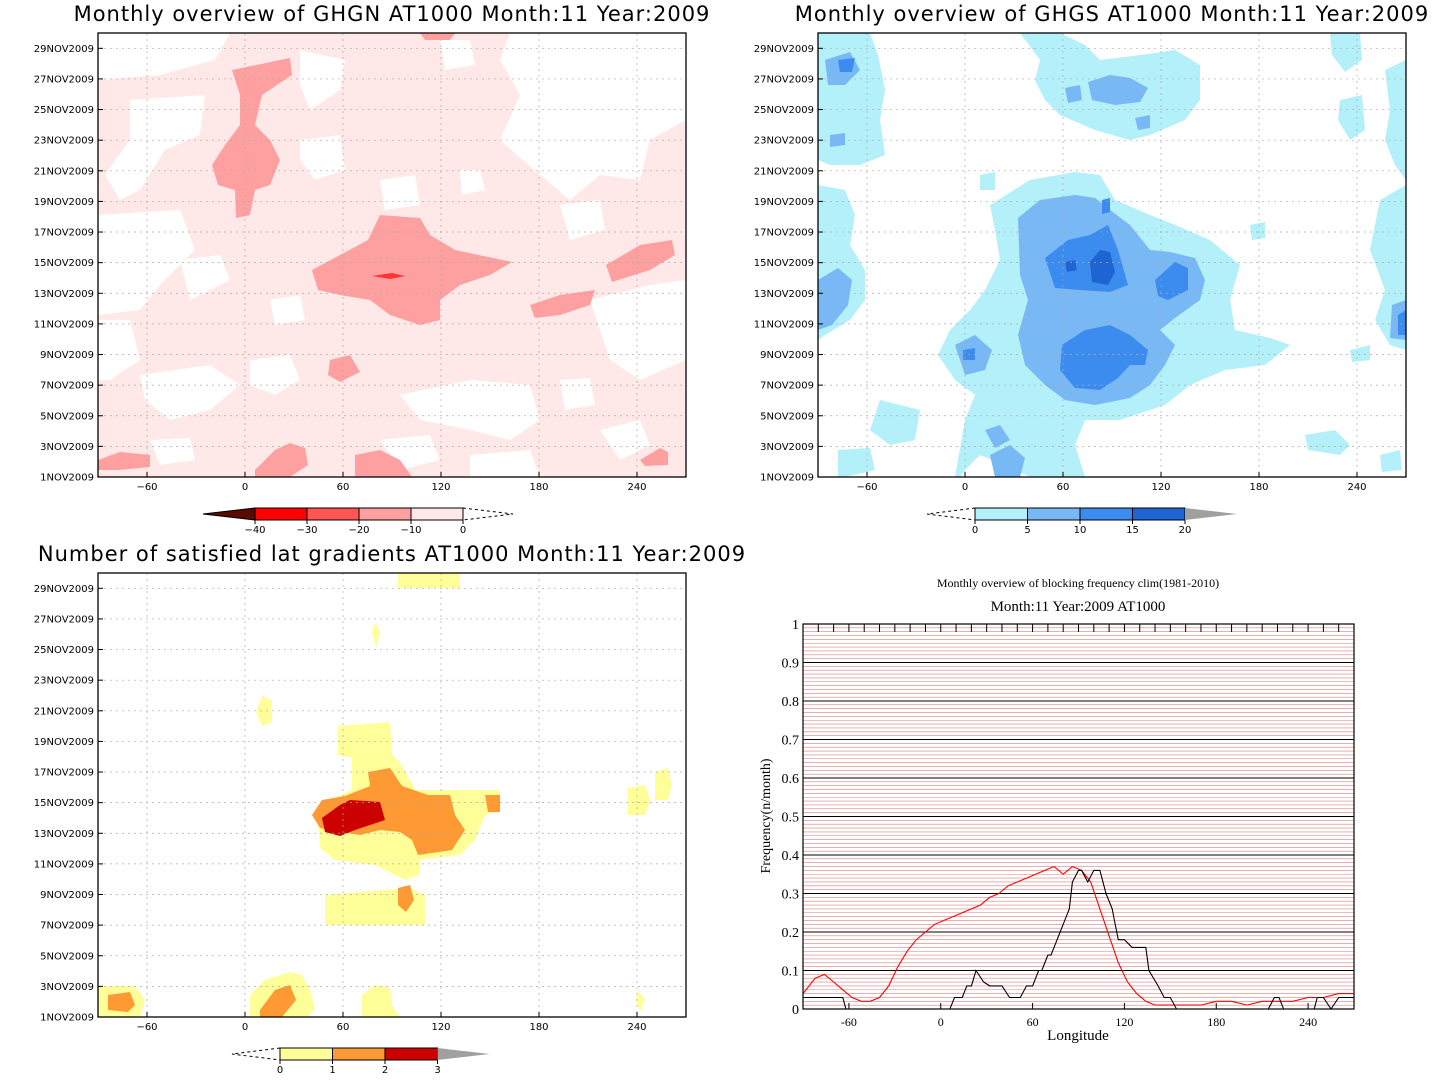  Describe the element at coordinates (64, 864) in the screenshot. I see `grad-y-tick-label: 11NOV2009` at that location.